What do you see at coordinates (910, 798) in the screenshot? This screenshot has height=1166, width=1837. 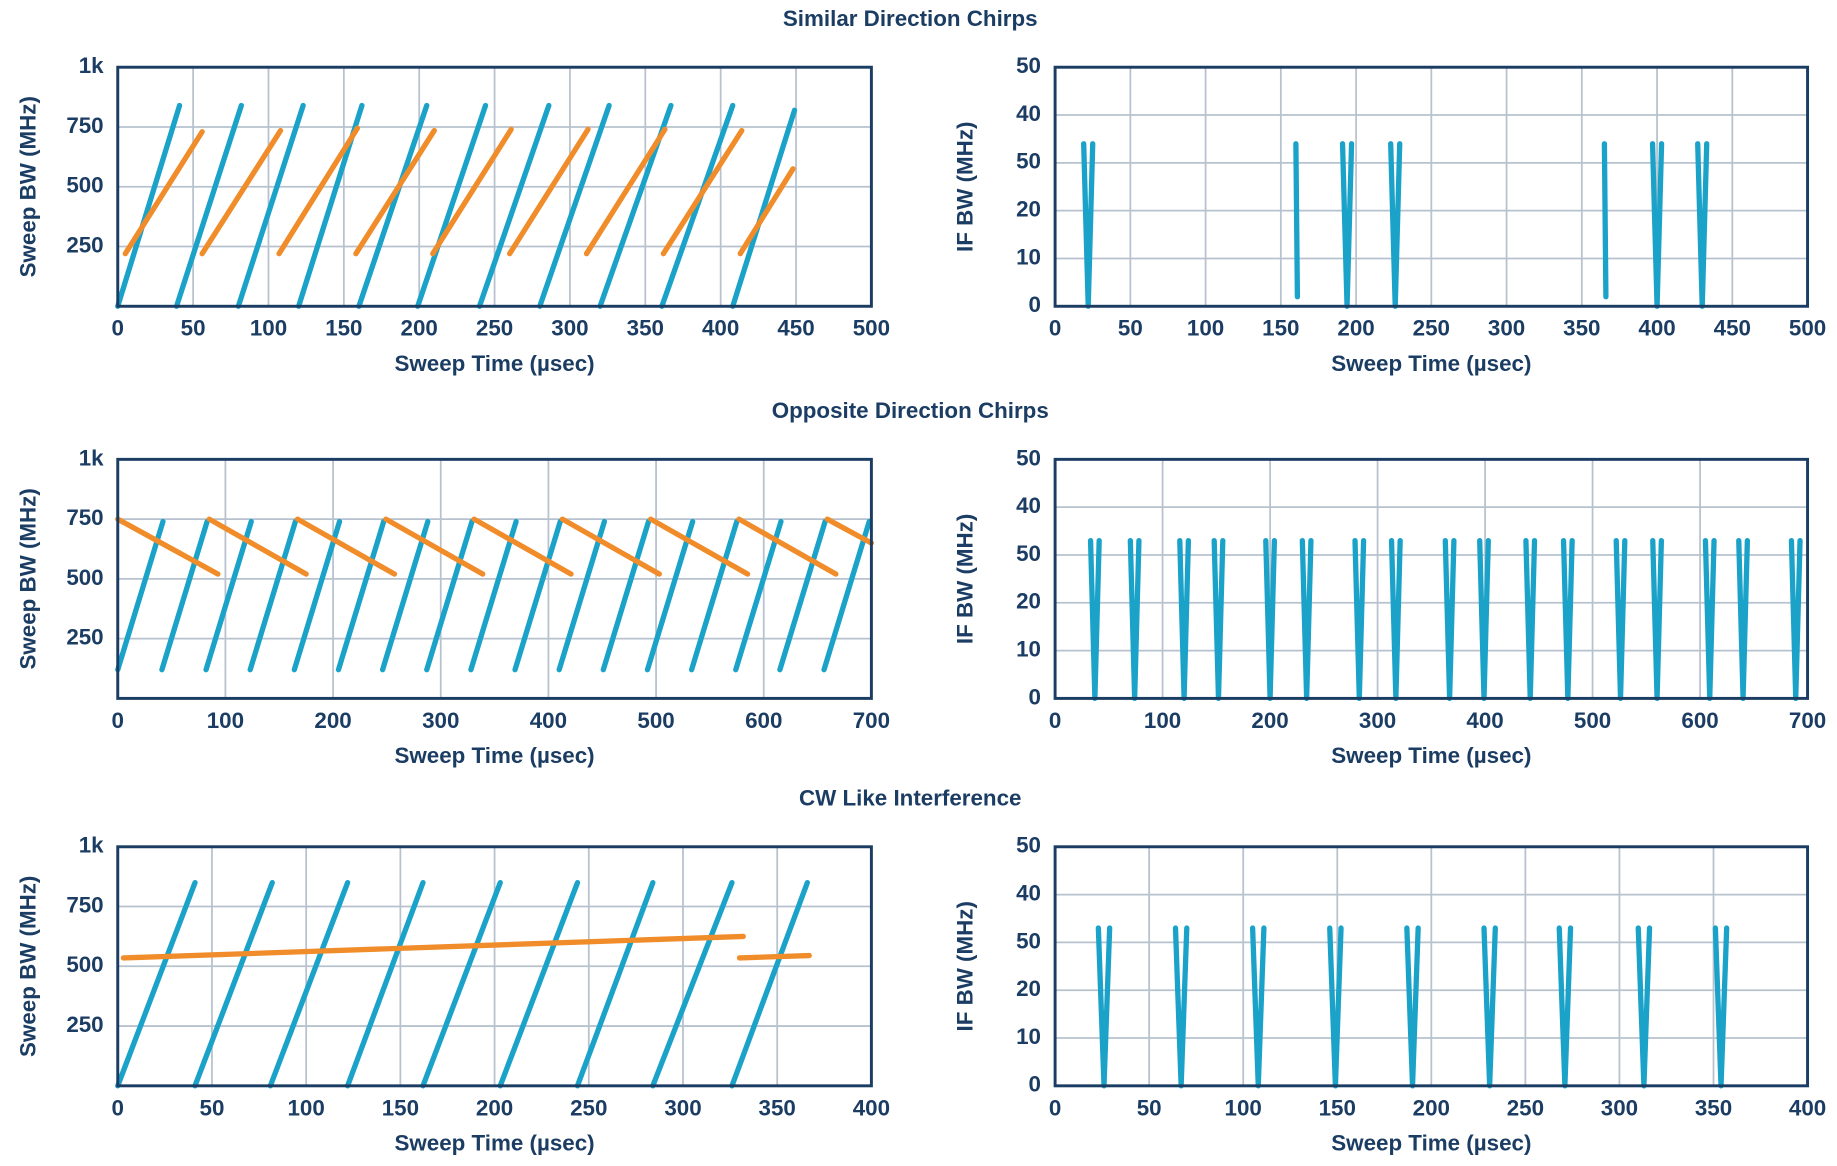 I see `section-title: CW Like Interference` at bounding box center [910, 798].